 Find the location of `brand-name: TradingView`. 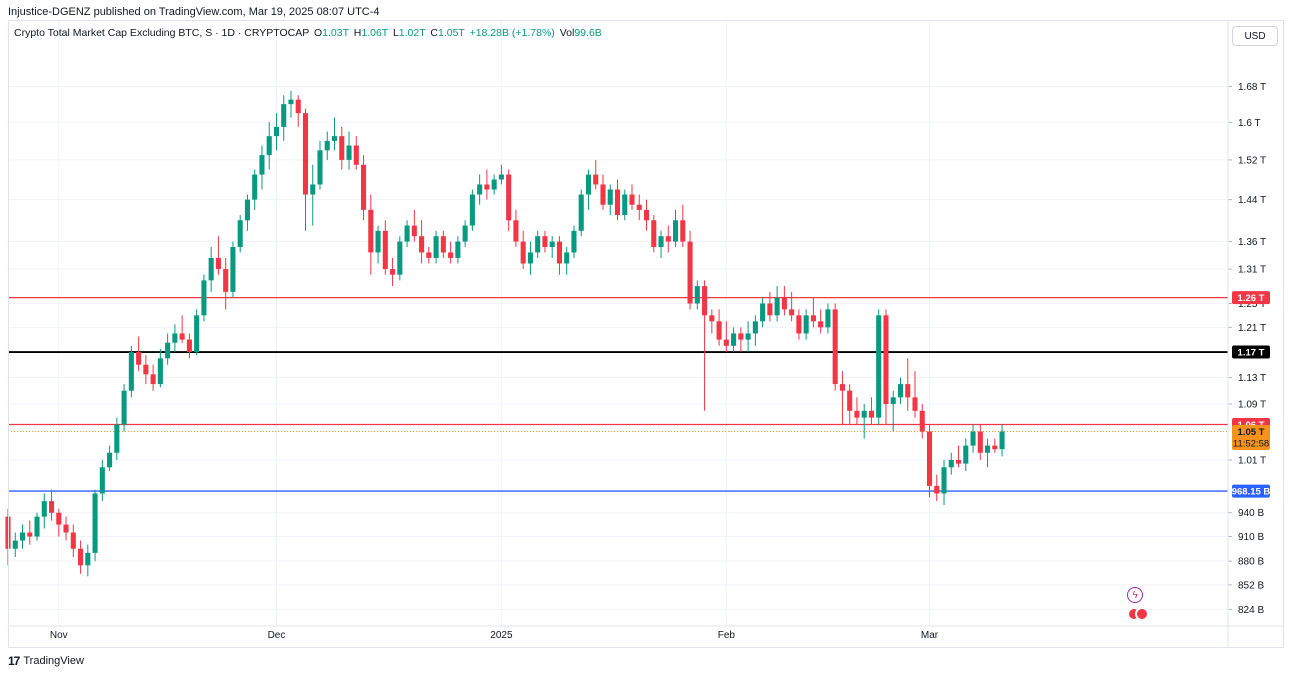

brand-name: TradingView is located at coordinates (53, 661).